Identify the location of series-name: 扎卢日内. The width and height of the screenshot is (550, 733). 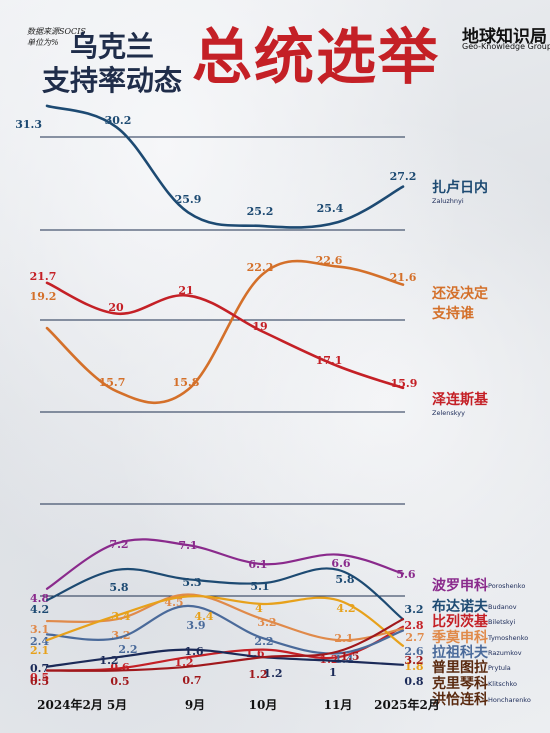
(460, 187).